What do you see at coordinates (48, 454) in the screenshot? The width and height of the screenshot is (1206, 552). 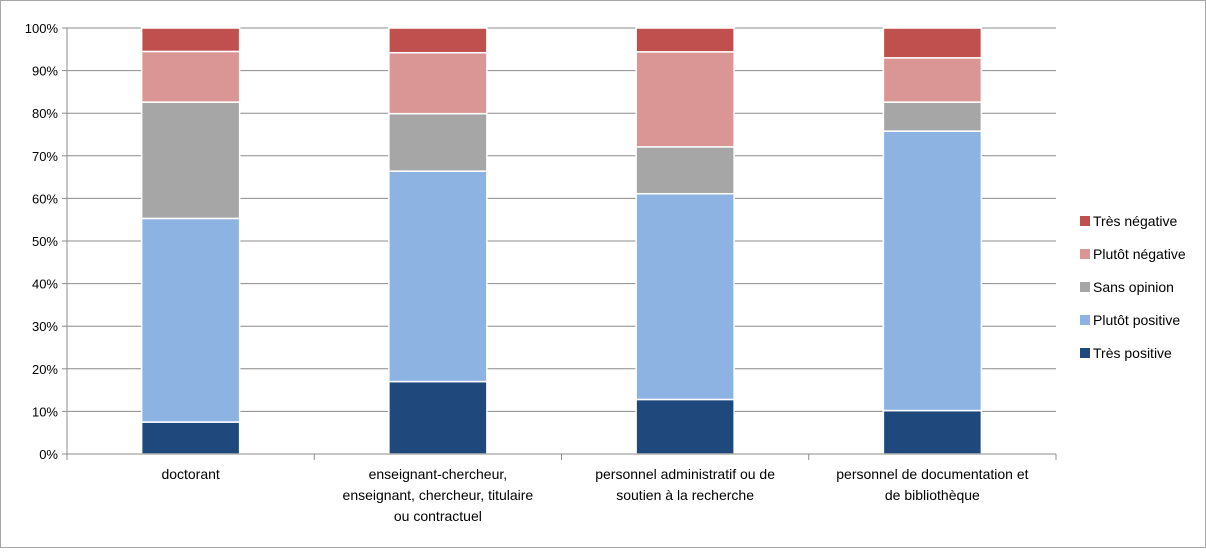 I see `y-tick-label: 0%` at bounding box center [48, 454].